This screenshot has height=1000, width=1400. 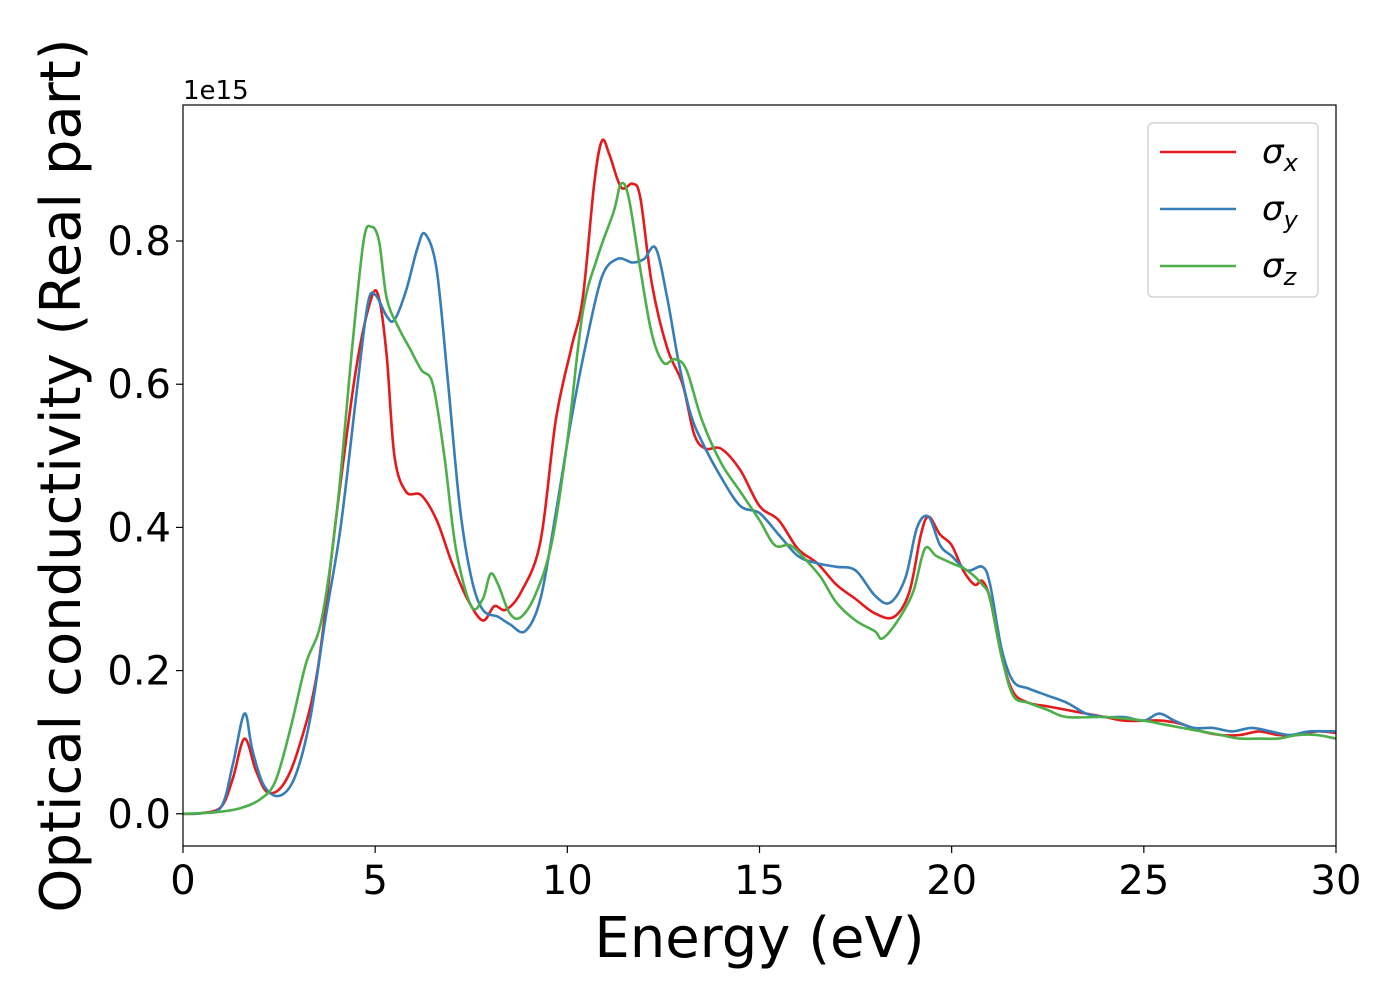 I want to click on y-tick-label: 0.6, so click(x=139, y=385).